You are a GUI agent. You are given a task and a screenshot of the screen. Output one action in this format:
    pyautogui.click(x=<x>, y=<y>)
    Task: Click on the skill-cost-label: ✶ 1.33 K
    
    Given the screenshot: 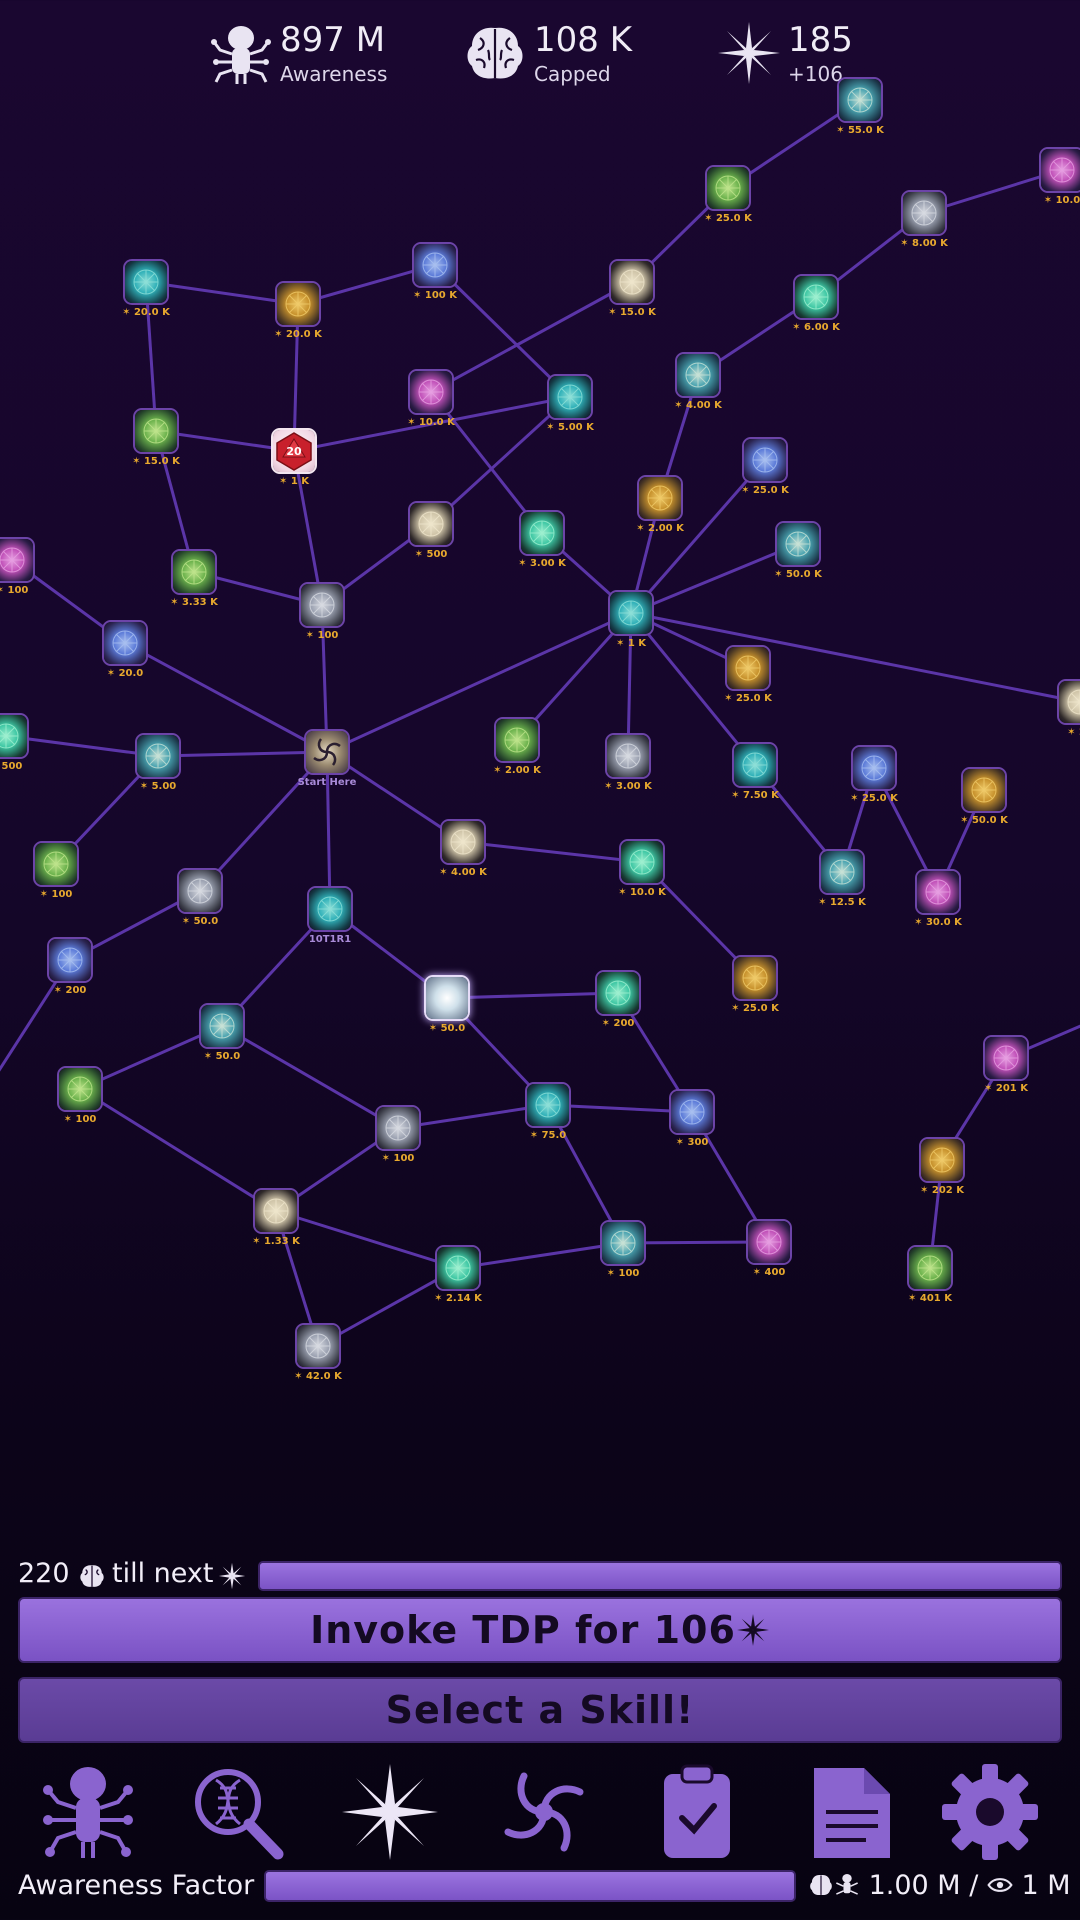 What is the action you would take?
    pyautogui.click(x=276, y=1241)
    